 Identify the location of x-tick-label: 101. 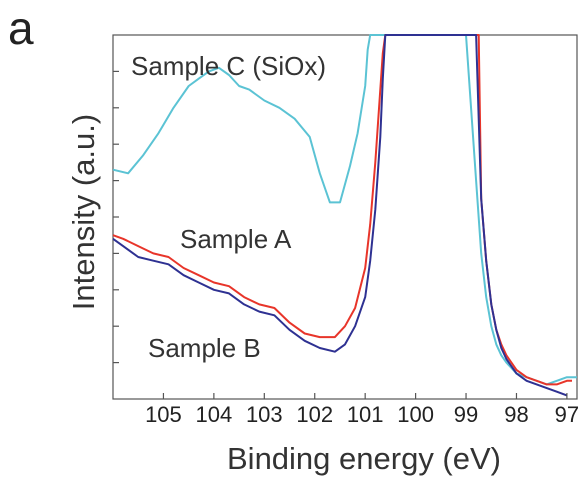
(365, 414).